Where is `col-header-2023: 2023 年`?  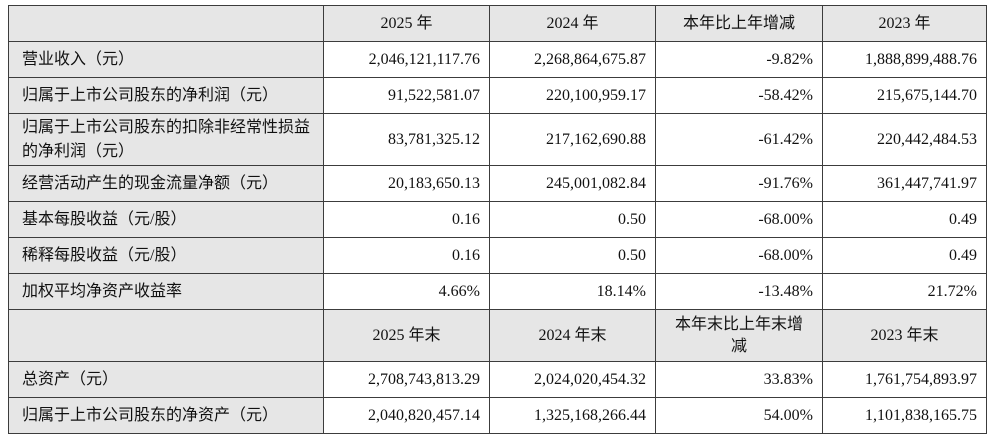 col-header-2023: 2023 年 is located at coordinates (904, 23).